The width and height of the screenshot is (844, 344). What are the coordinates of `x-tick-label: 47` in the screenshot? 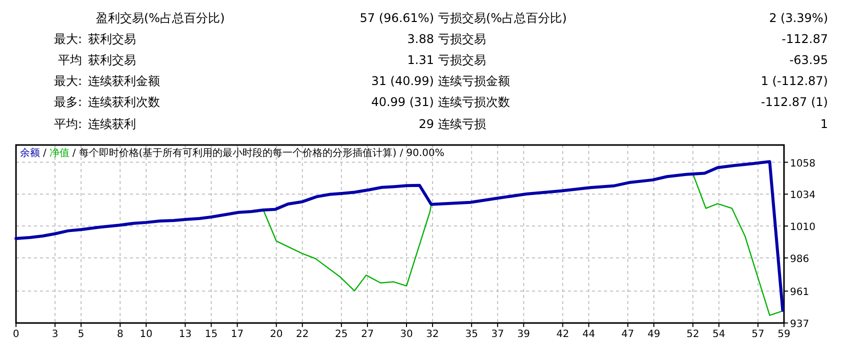 It's located at (627, 334).